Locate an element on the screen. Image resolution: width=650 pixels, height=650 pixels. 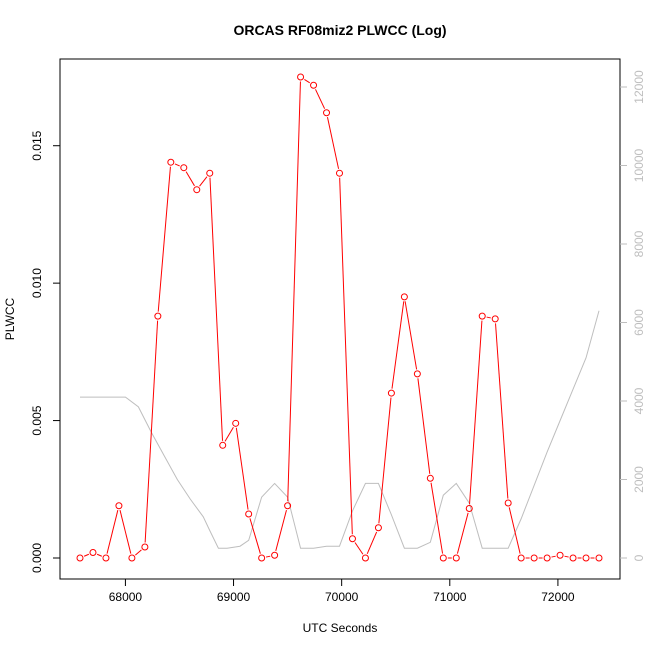
y-tick-label: 0.015 is located at coordinates (37, 145).